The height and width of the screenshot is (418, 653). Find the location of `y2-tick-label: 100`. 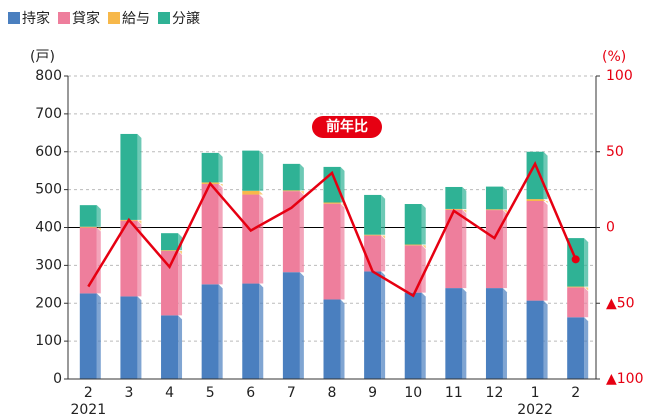

y2-tick-label: 100 is located at coordinates (619, 76).